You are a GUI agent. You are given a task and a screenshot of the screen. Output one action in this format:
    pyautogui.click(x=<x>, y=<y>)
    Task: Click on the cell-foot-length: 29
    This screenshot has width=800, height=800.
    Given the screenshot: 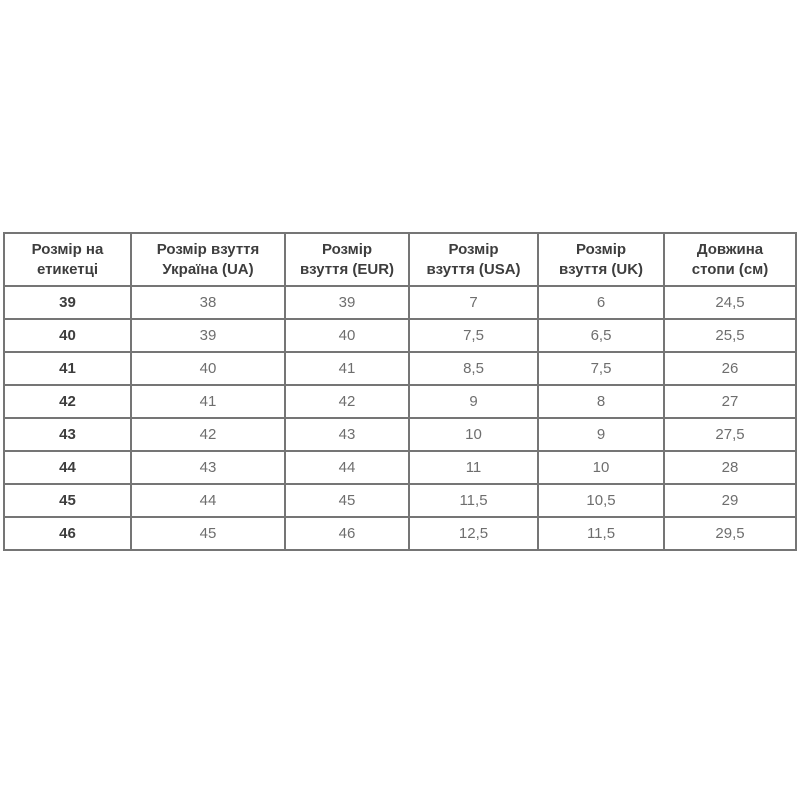 What is the action you would take?
    pyautogui.click(x=730, y=500)
    